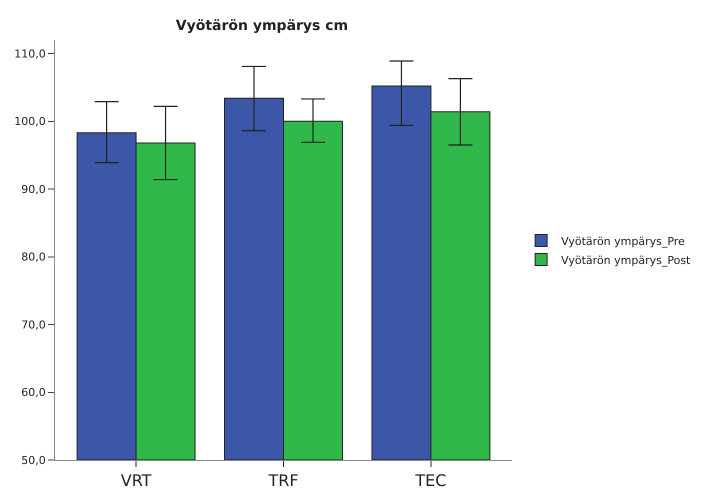  I want to click on x-tick-label: TEC, so click(430, 480).